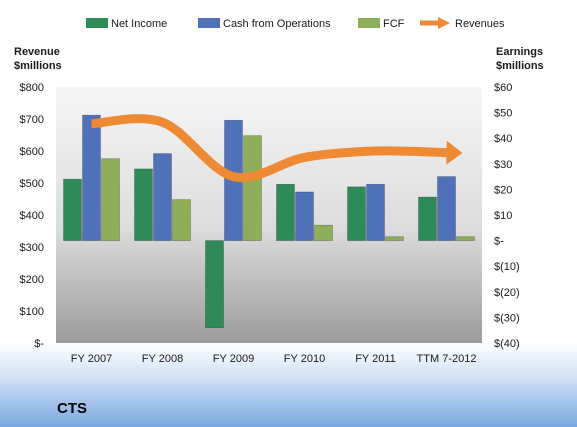  Describe the element at coordinates (32, 152) in the screenshot. I see `left-tick-label: $600` at that location.